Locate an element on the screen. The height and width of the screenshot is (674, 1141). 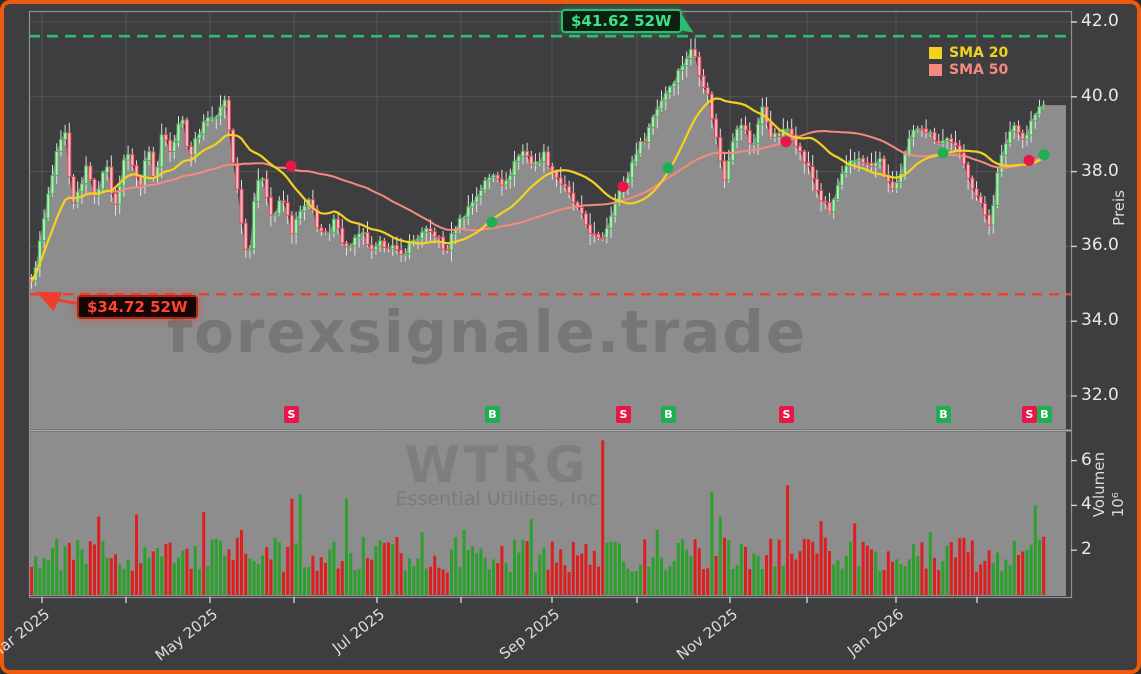
watermark-symbol: WTRG is located at coordinates (497, 465).